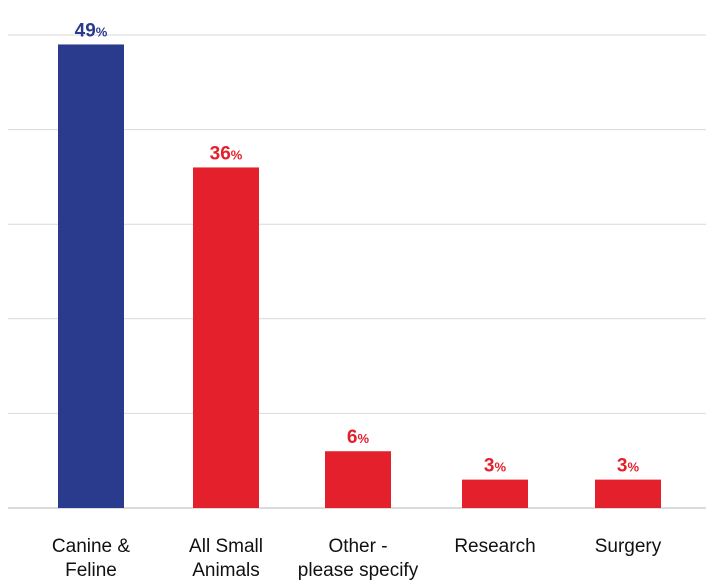  What do you see at coordinates (91, 558) in the screenshot?
I see `category-label: Canine & Feline` at bounding box center [91, 558].